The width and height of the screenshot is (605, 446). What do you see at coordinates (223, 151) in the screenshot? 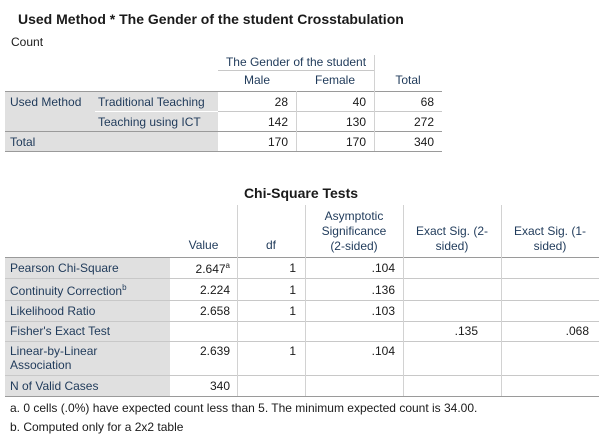
I see `crosstab-bottom-rule` at bounding box center [223, 151].